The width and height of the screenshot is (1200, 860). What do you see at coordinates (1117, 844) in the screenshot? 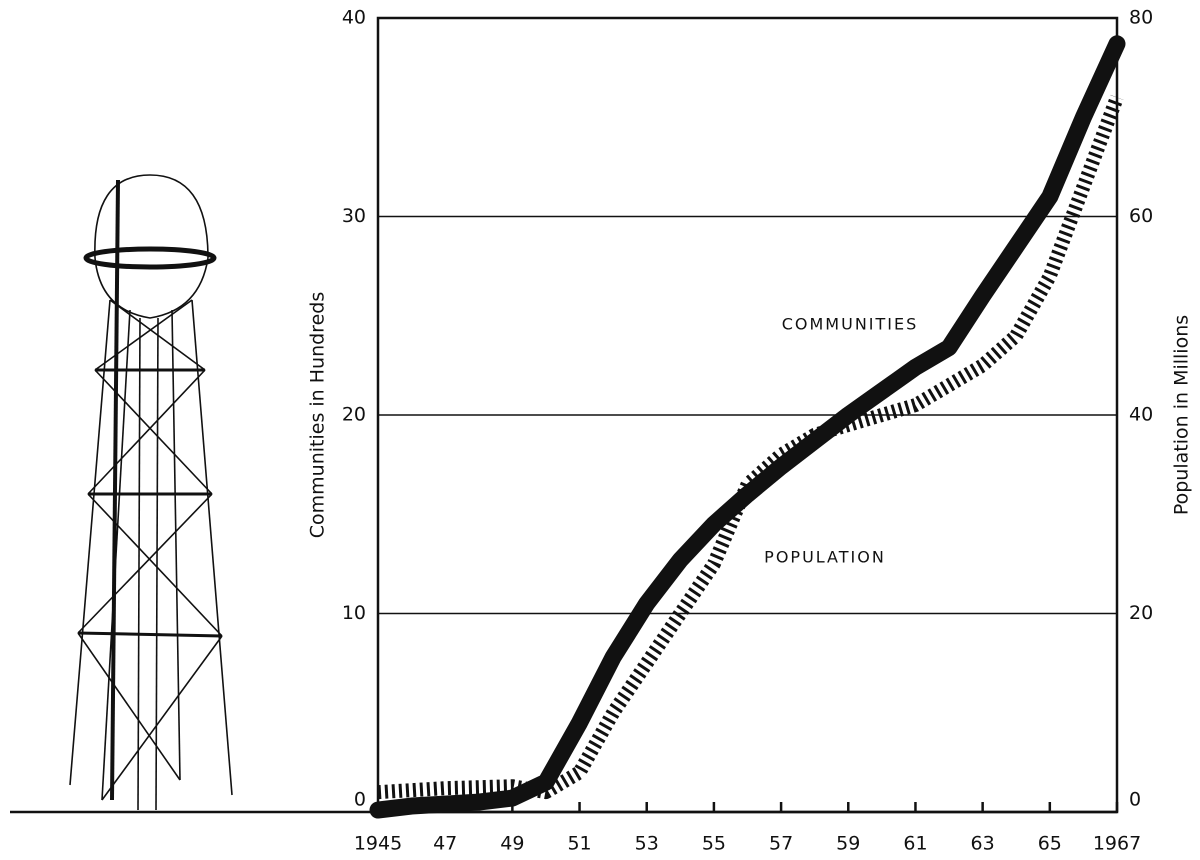
I see `x-tick-label: 1967` at bounding box center [1117, 844].